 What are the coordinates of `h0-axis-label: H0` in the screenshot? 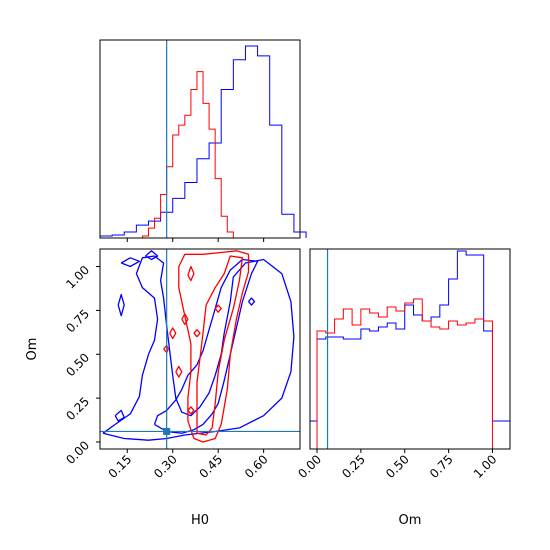 It's located at (200, 520).